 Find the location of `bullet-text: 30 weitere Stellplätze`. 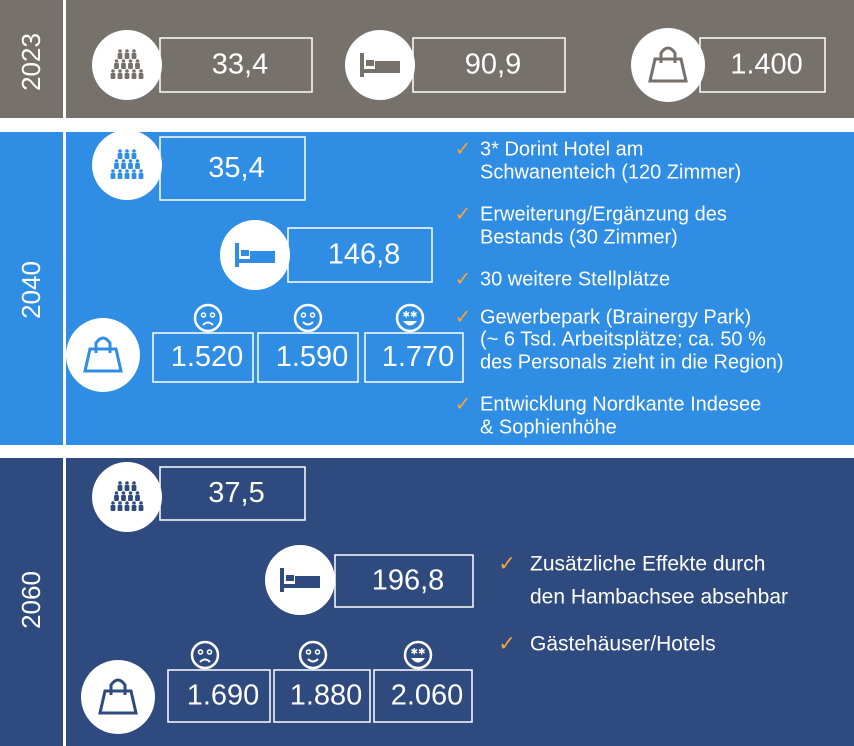

bullet-text: 30 weitere Stellplätze is located at coordinates (575, 279).